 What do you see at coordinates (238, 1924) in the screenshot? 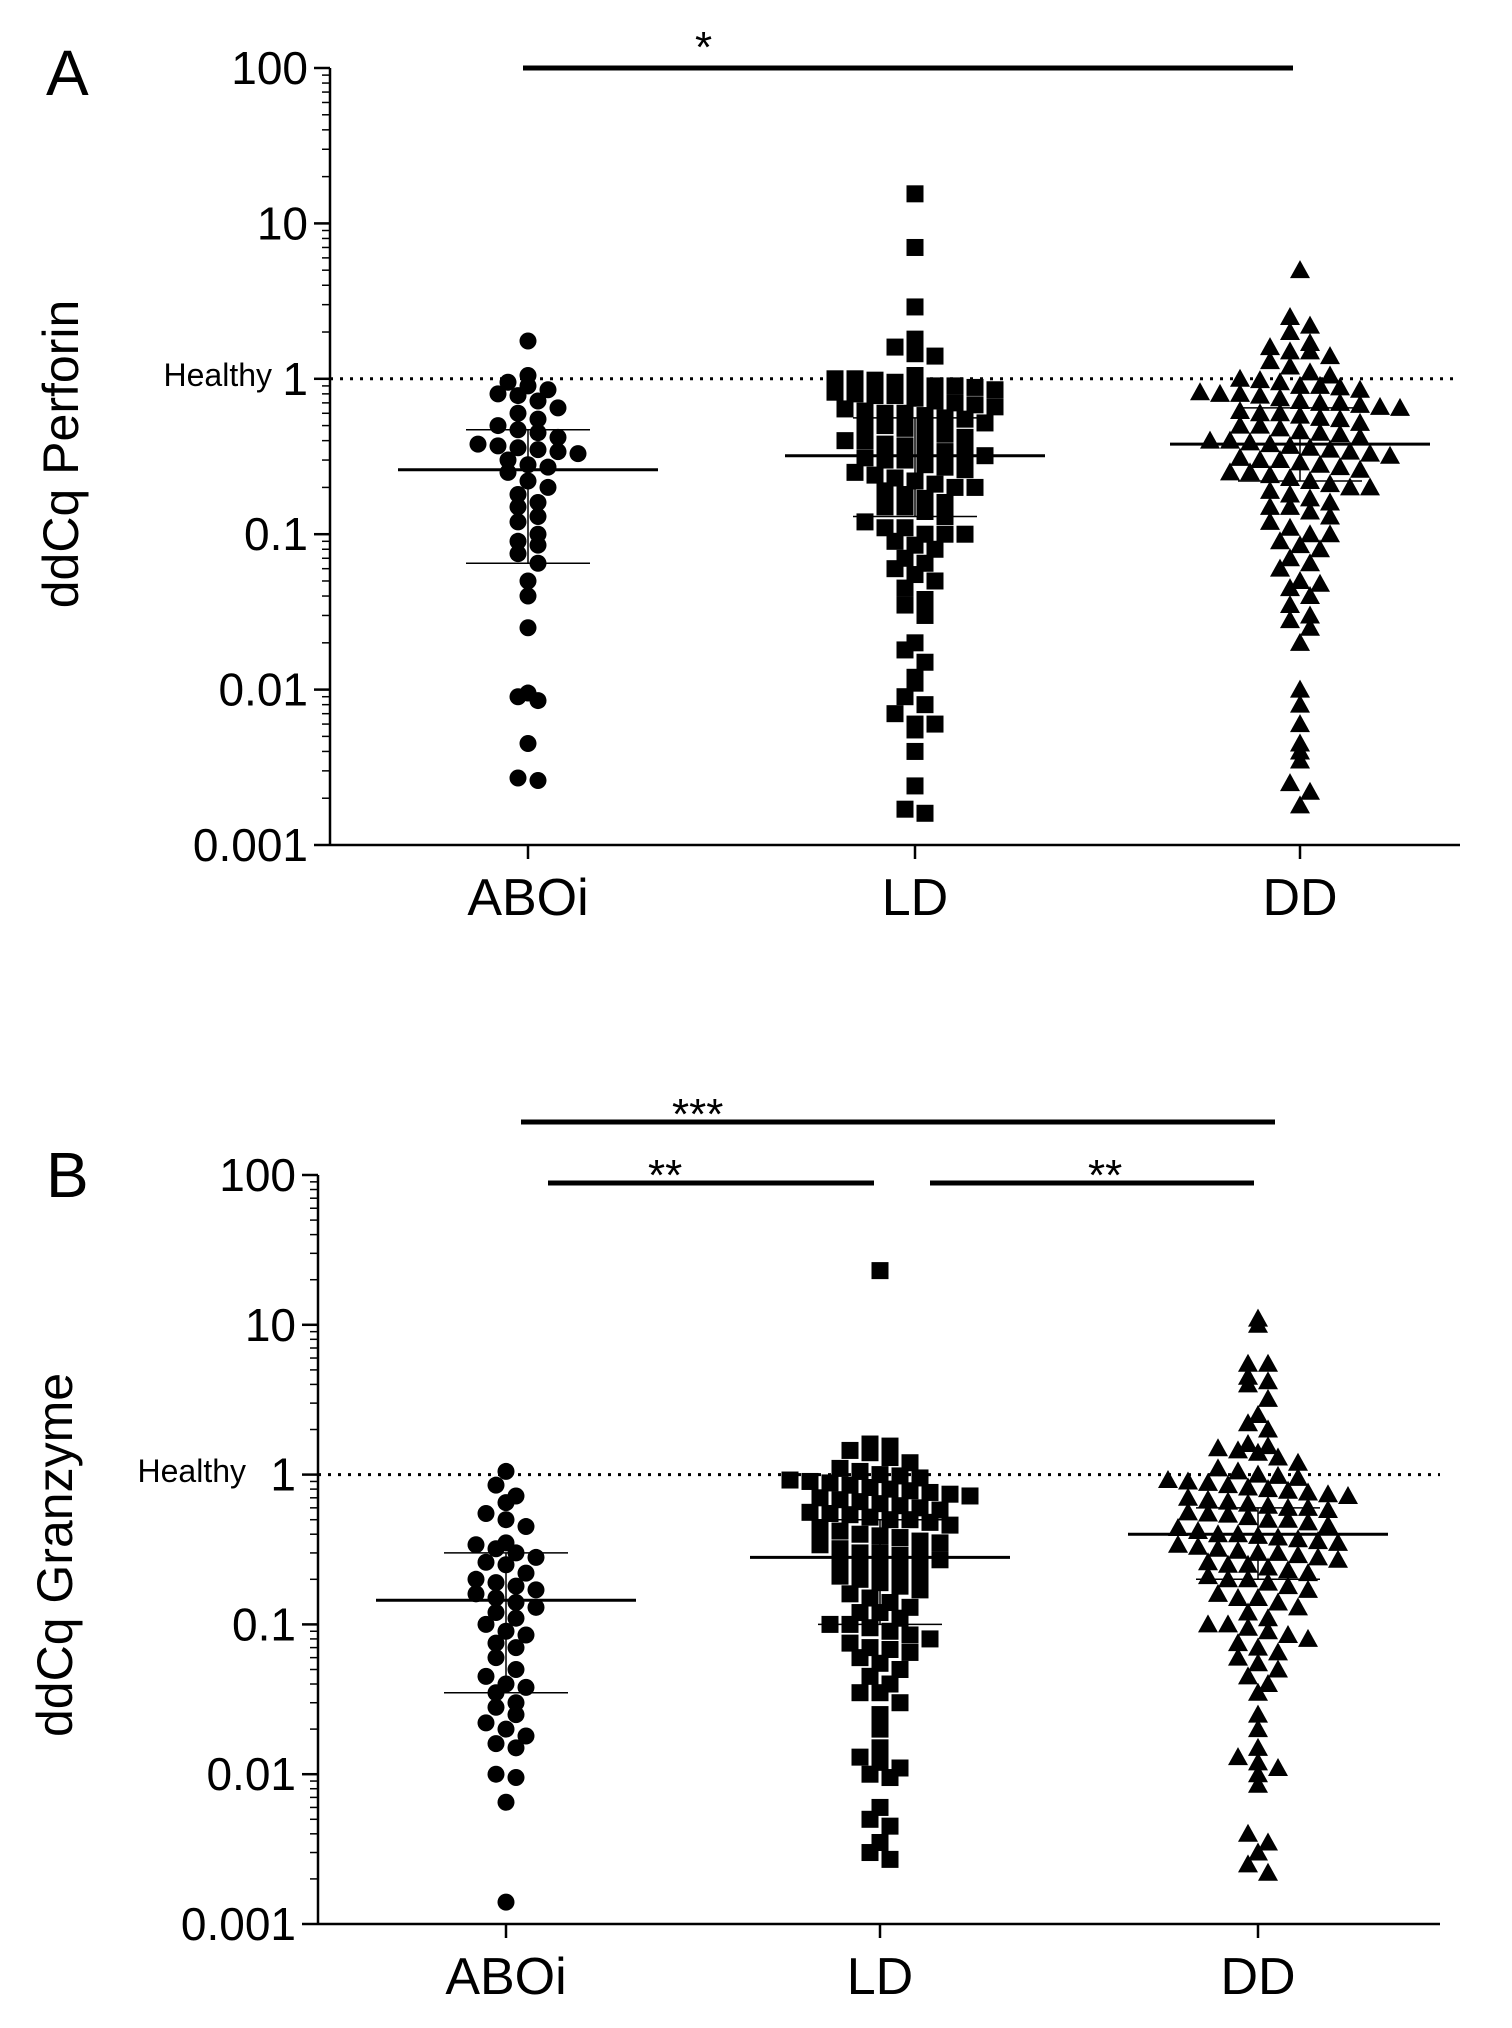
I see `y-tick-label: 0.001` at bounding box center [238, 1924].